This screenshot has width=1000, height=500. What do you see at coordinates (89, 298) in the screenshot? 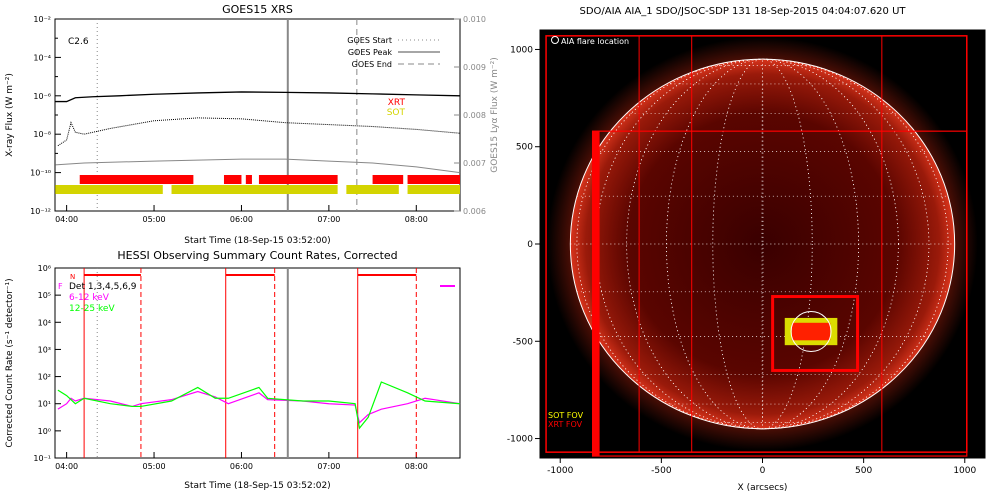
I see `hessi-legend-label: 6-12 keV` at bounding box center [89, 298].